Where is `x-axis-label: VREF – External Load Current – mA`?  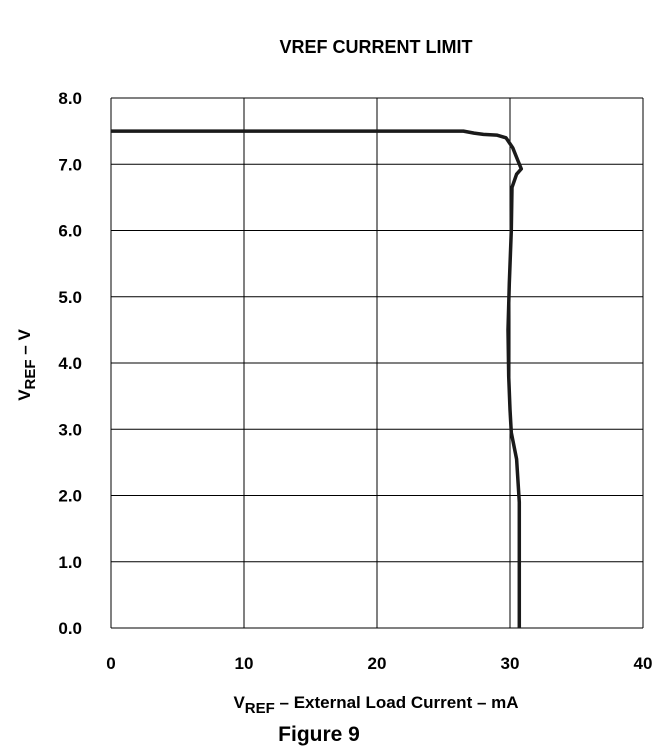
x-axis-label: VREF – External Load Current – mA is located at coordinates (375, 705).